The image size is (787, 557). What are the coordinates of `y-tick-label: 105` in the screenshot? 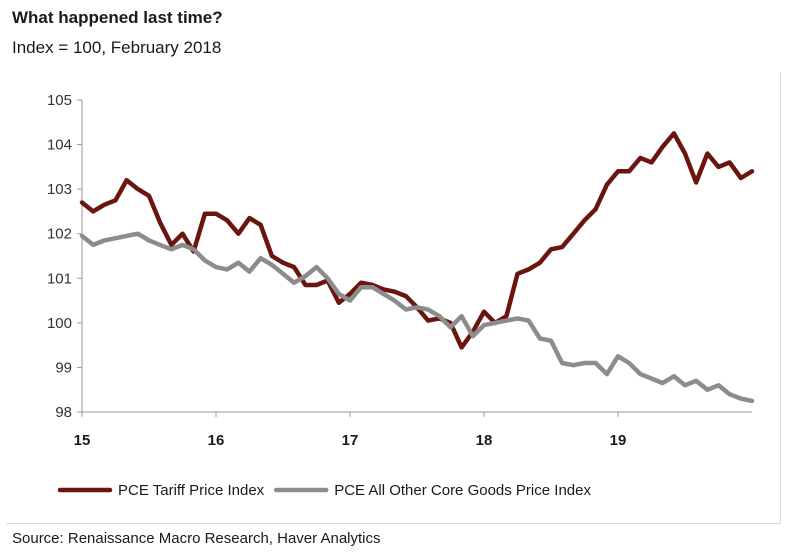 It's located at (59, 100).